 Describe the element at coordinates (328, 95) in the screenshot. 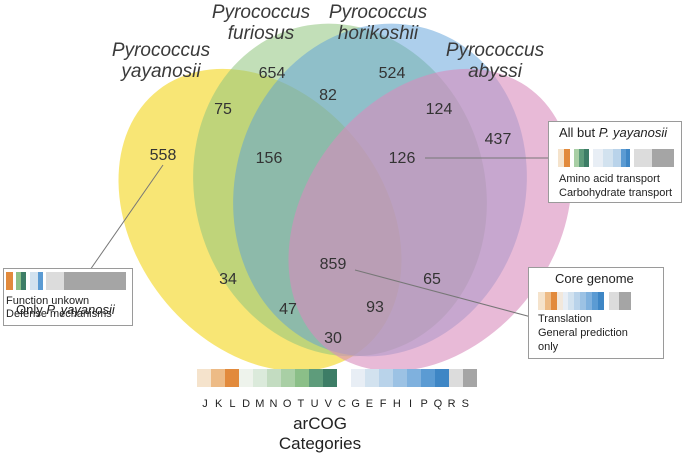

I see `count-furiosus-horikoshii: 82` at that location.